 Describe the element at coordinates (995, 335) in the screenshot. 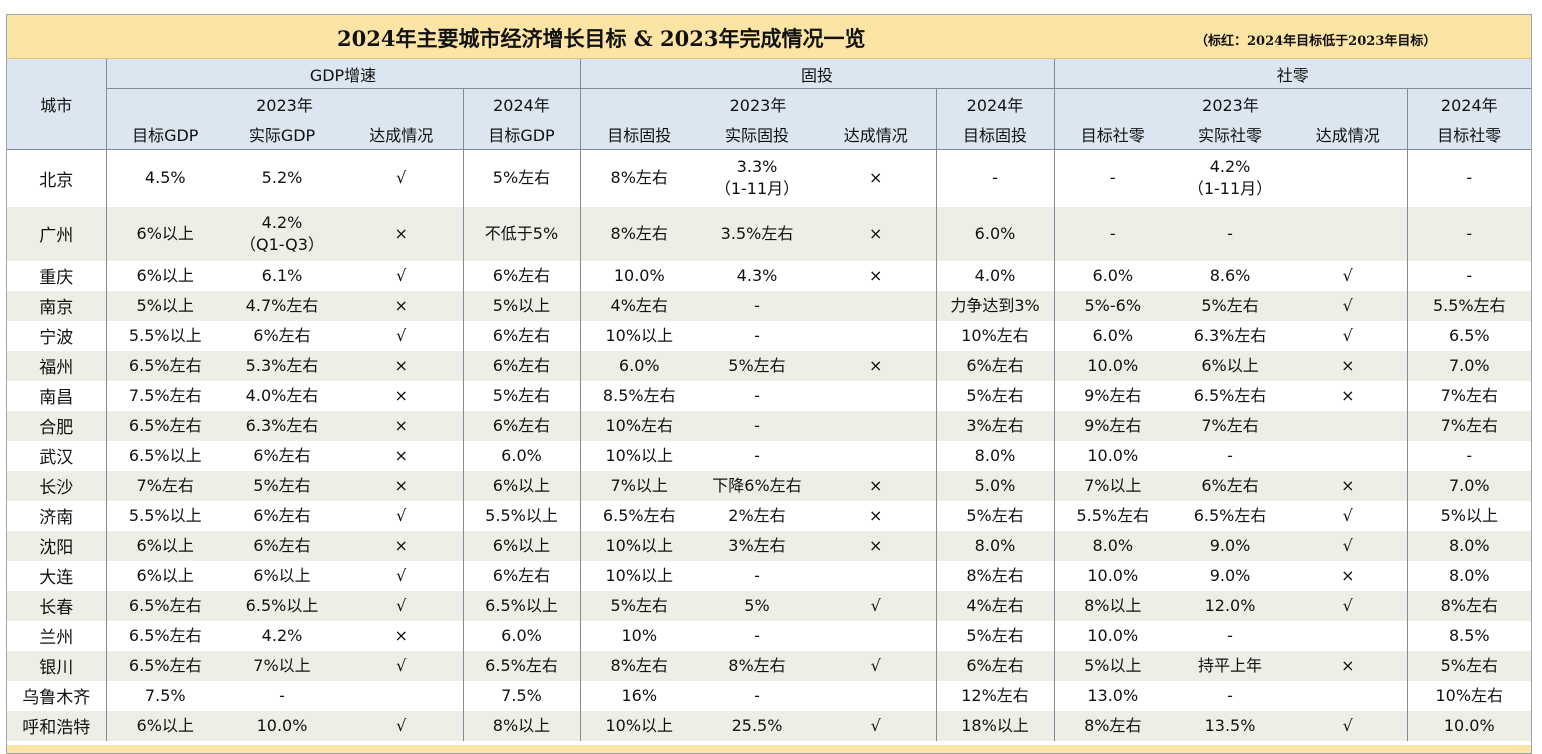

I see `cell-fi-target-2024: 10%左右` at that location.